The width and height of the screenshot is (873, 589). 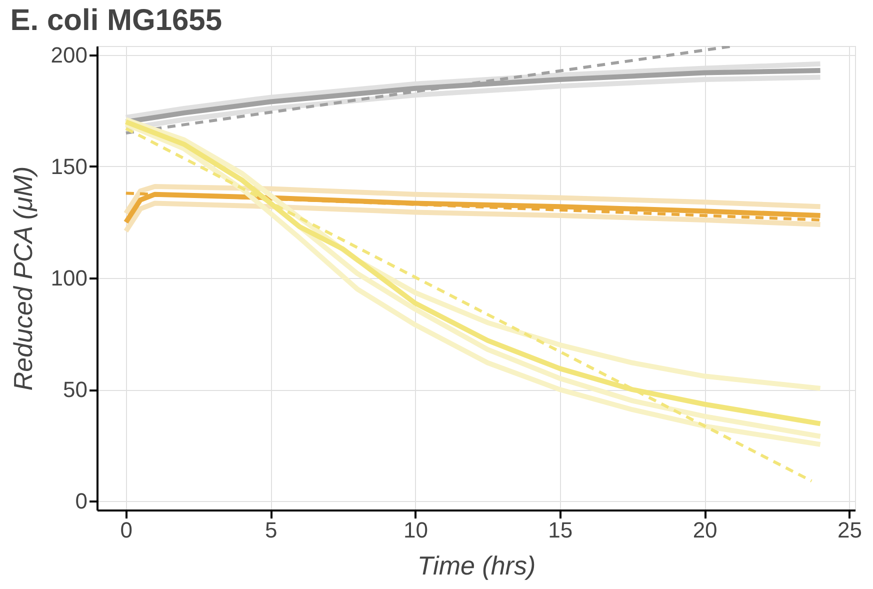 I want to click on y-tick-label: 50, so click(x=75, y=389).